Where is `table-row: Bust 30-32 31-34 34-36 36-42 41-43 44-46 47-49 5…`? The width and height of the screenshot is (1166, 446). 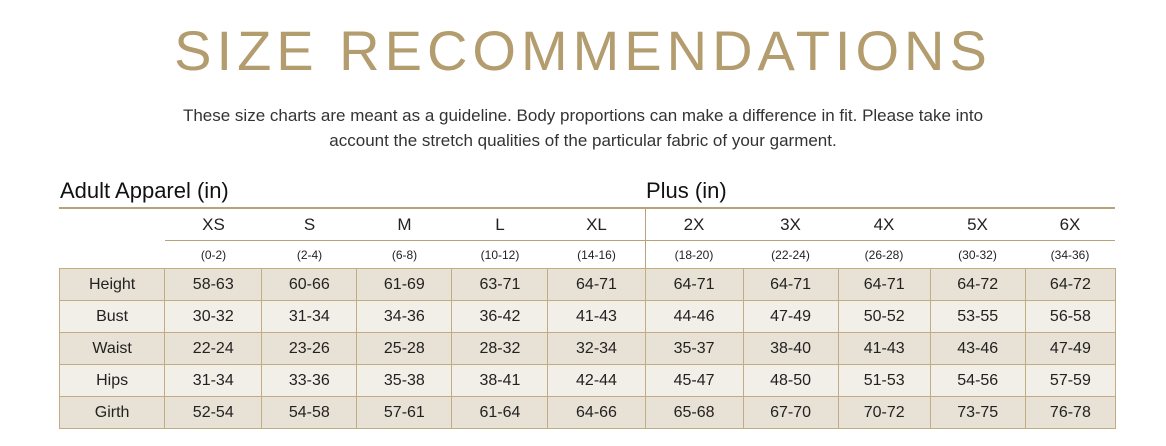
table-row: Bust 30-32 31-34 34-36 36-42 41-43 44-46 47-49 5… is located at coordinates (587, 316).